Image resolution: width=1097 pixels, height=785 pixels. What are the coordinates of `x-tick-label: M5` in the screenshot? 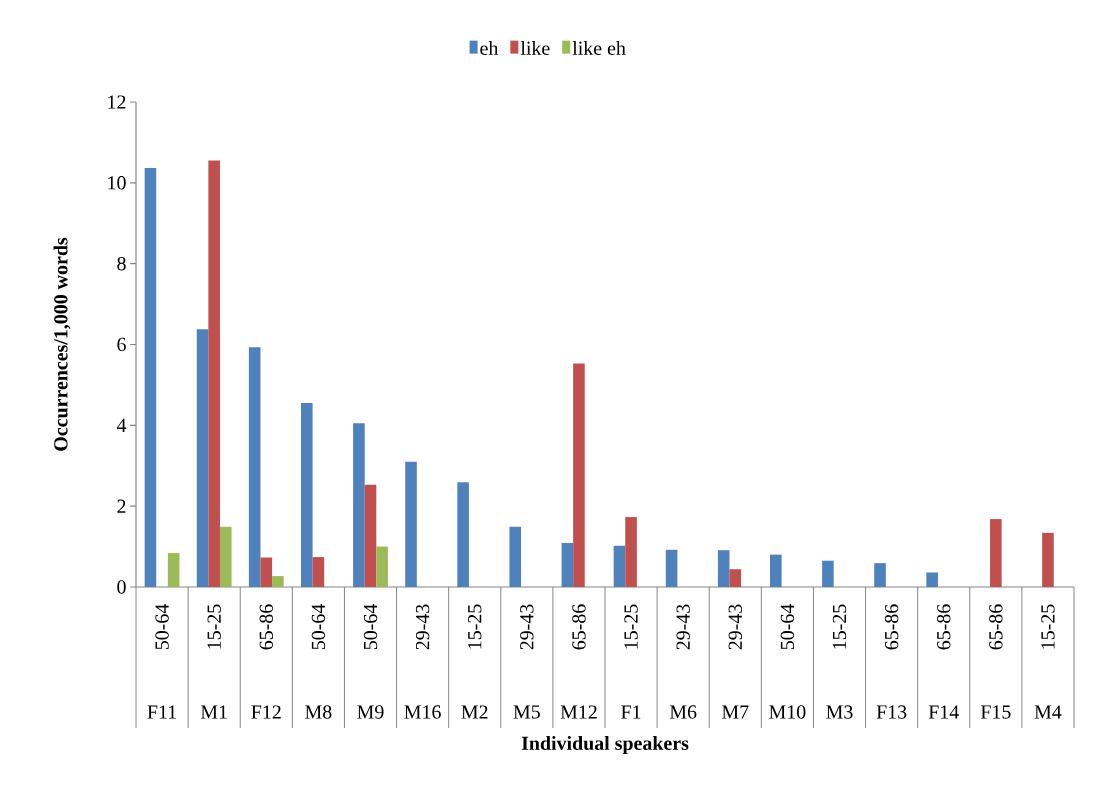 It's located at (526, 712).